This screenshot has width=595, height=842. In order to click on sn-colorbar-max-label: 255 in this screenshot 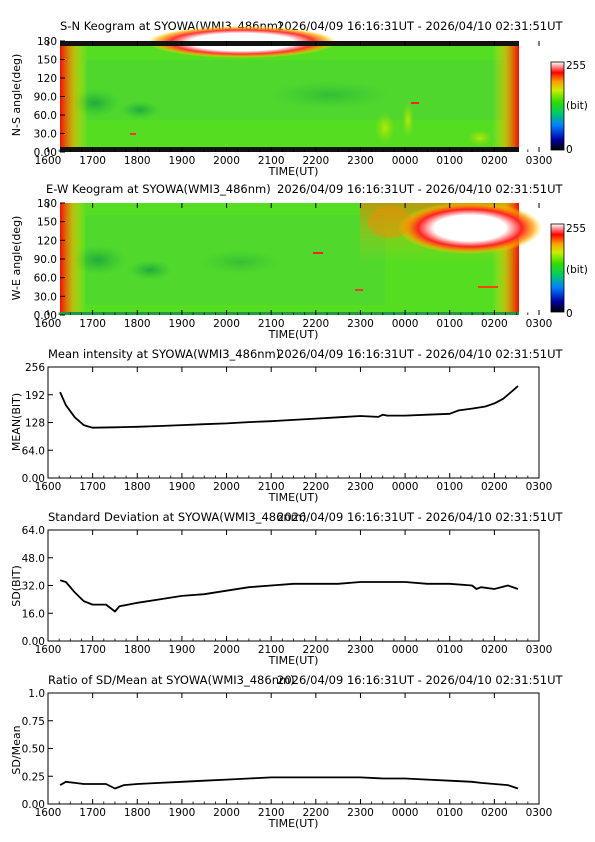, I will do `click(576, 66)`.